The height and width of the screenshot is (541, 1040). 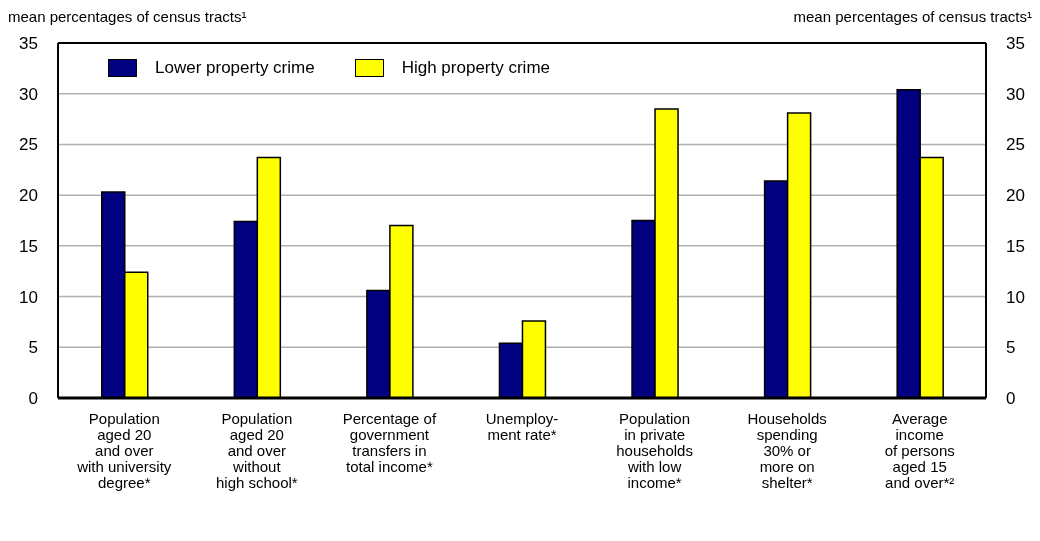 I want to click on x-tick-label: Population in private households with low income*, so click(x=654, y=450).